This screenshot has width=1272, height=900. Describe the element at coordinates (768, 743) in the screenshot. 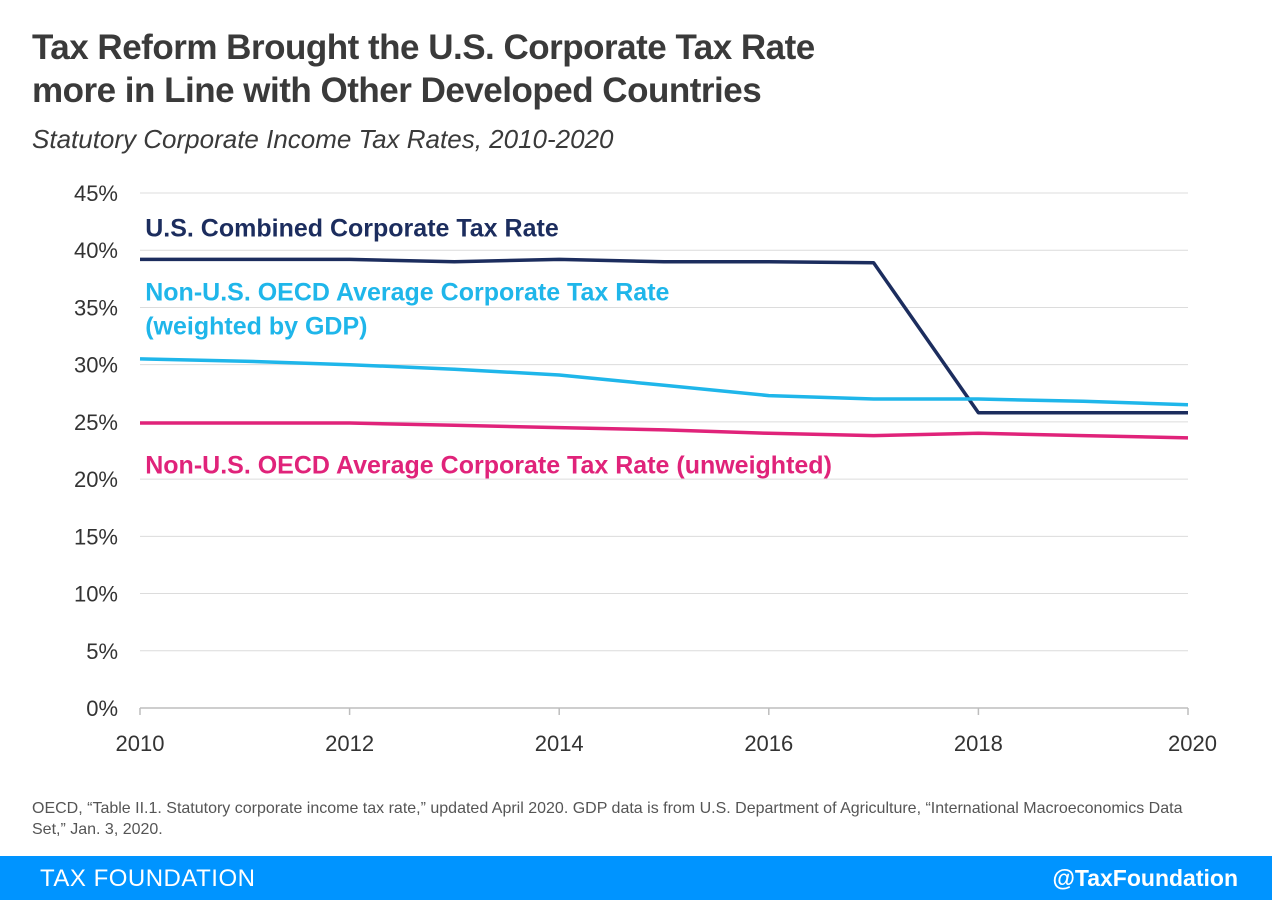

I see `x-tick-label: 2016` at that location.